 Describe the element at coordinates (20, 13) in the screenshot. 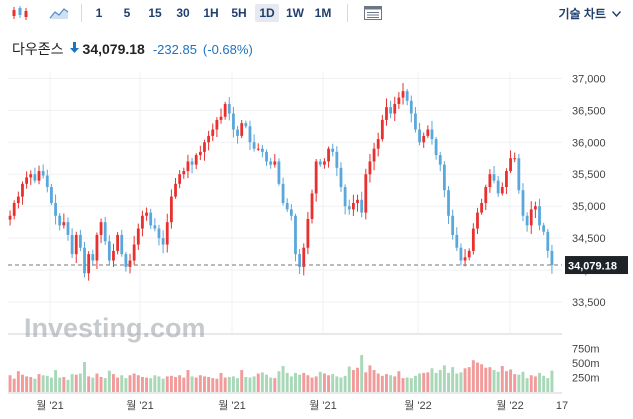

I see `candlestick-icon` at that location.